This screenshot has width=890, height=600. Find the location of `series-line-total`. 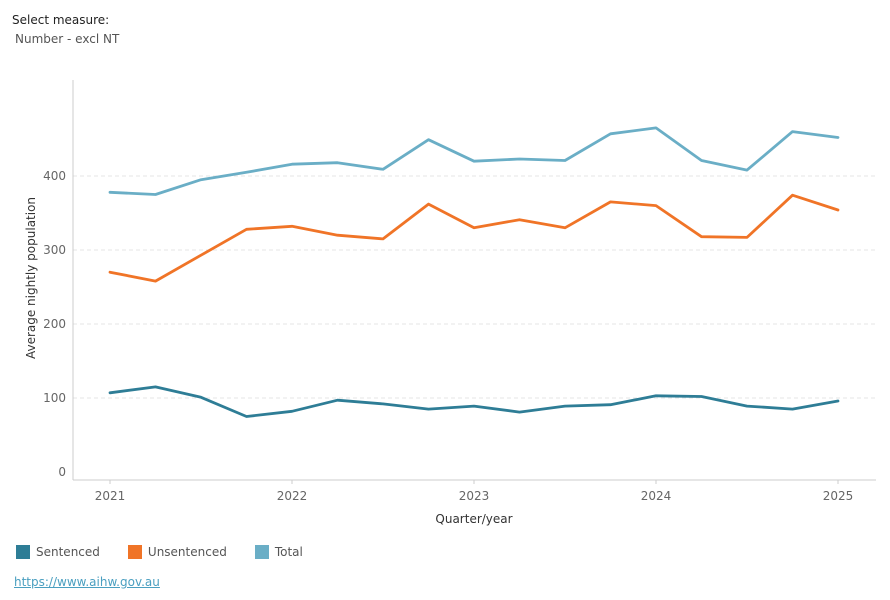

series-line-total is located at coordinates (474, 161).